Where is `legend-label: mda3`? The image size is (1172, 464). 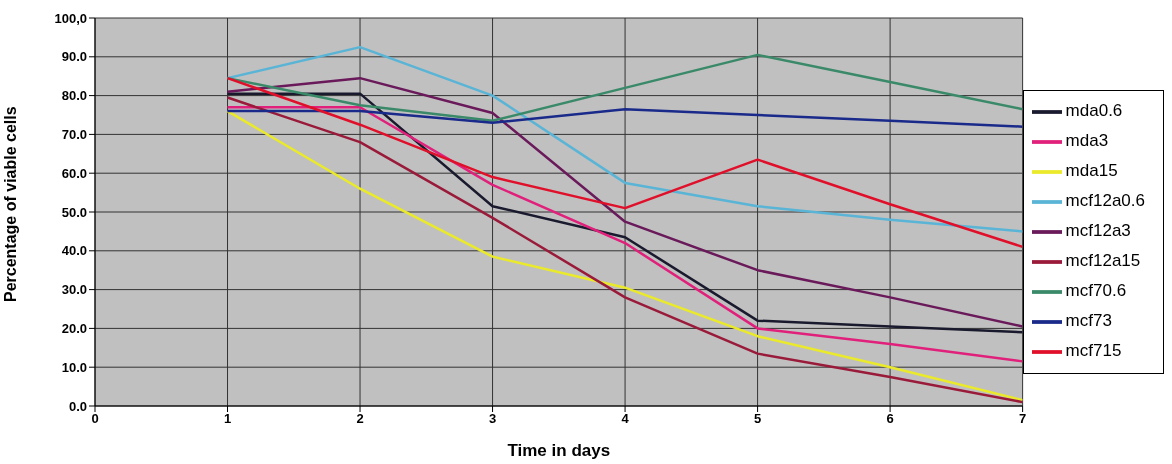 legend-label: mda3 is located at coordinates (1087, 141).